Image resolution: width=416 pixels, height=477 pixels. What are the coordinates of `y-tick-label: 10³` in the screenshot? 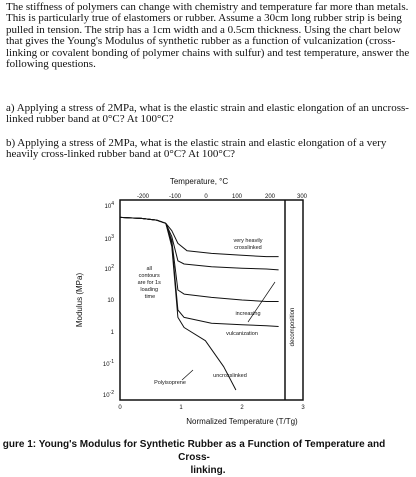 It's located at (110, 238).